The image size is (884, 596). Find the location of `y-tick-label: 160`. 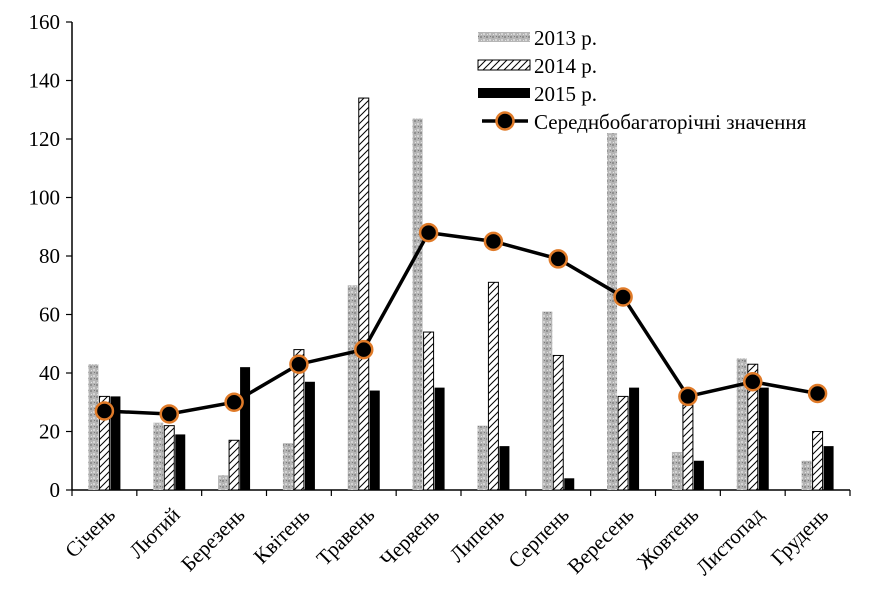

y-tick-label: 160 is located at coordinates (45, 22).